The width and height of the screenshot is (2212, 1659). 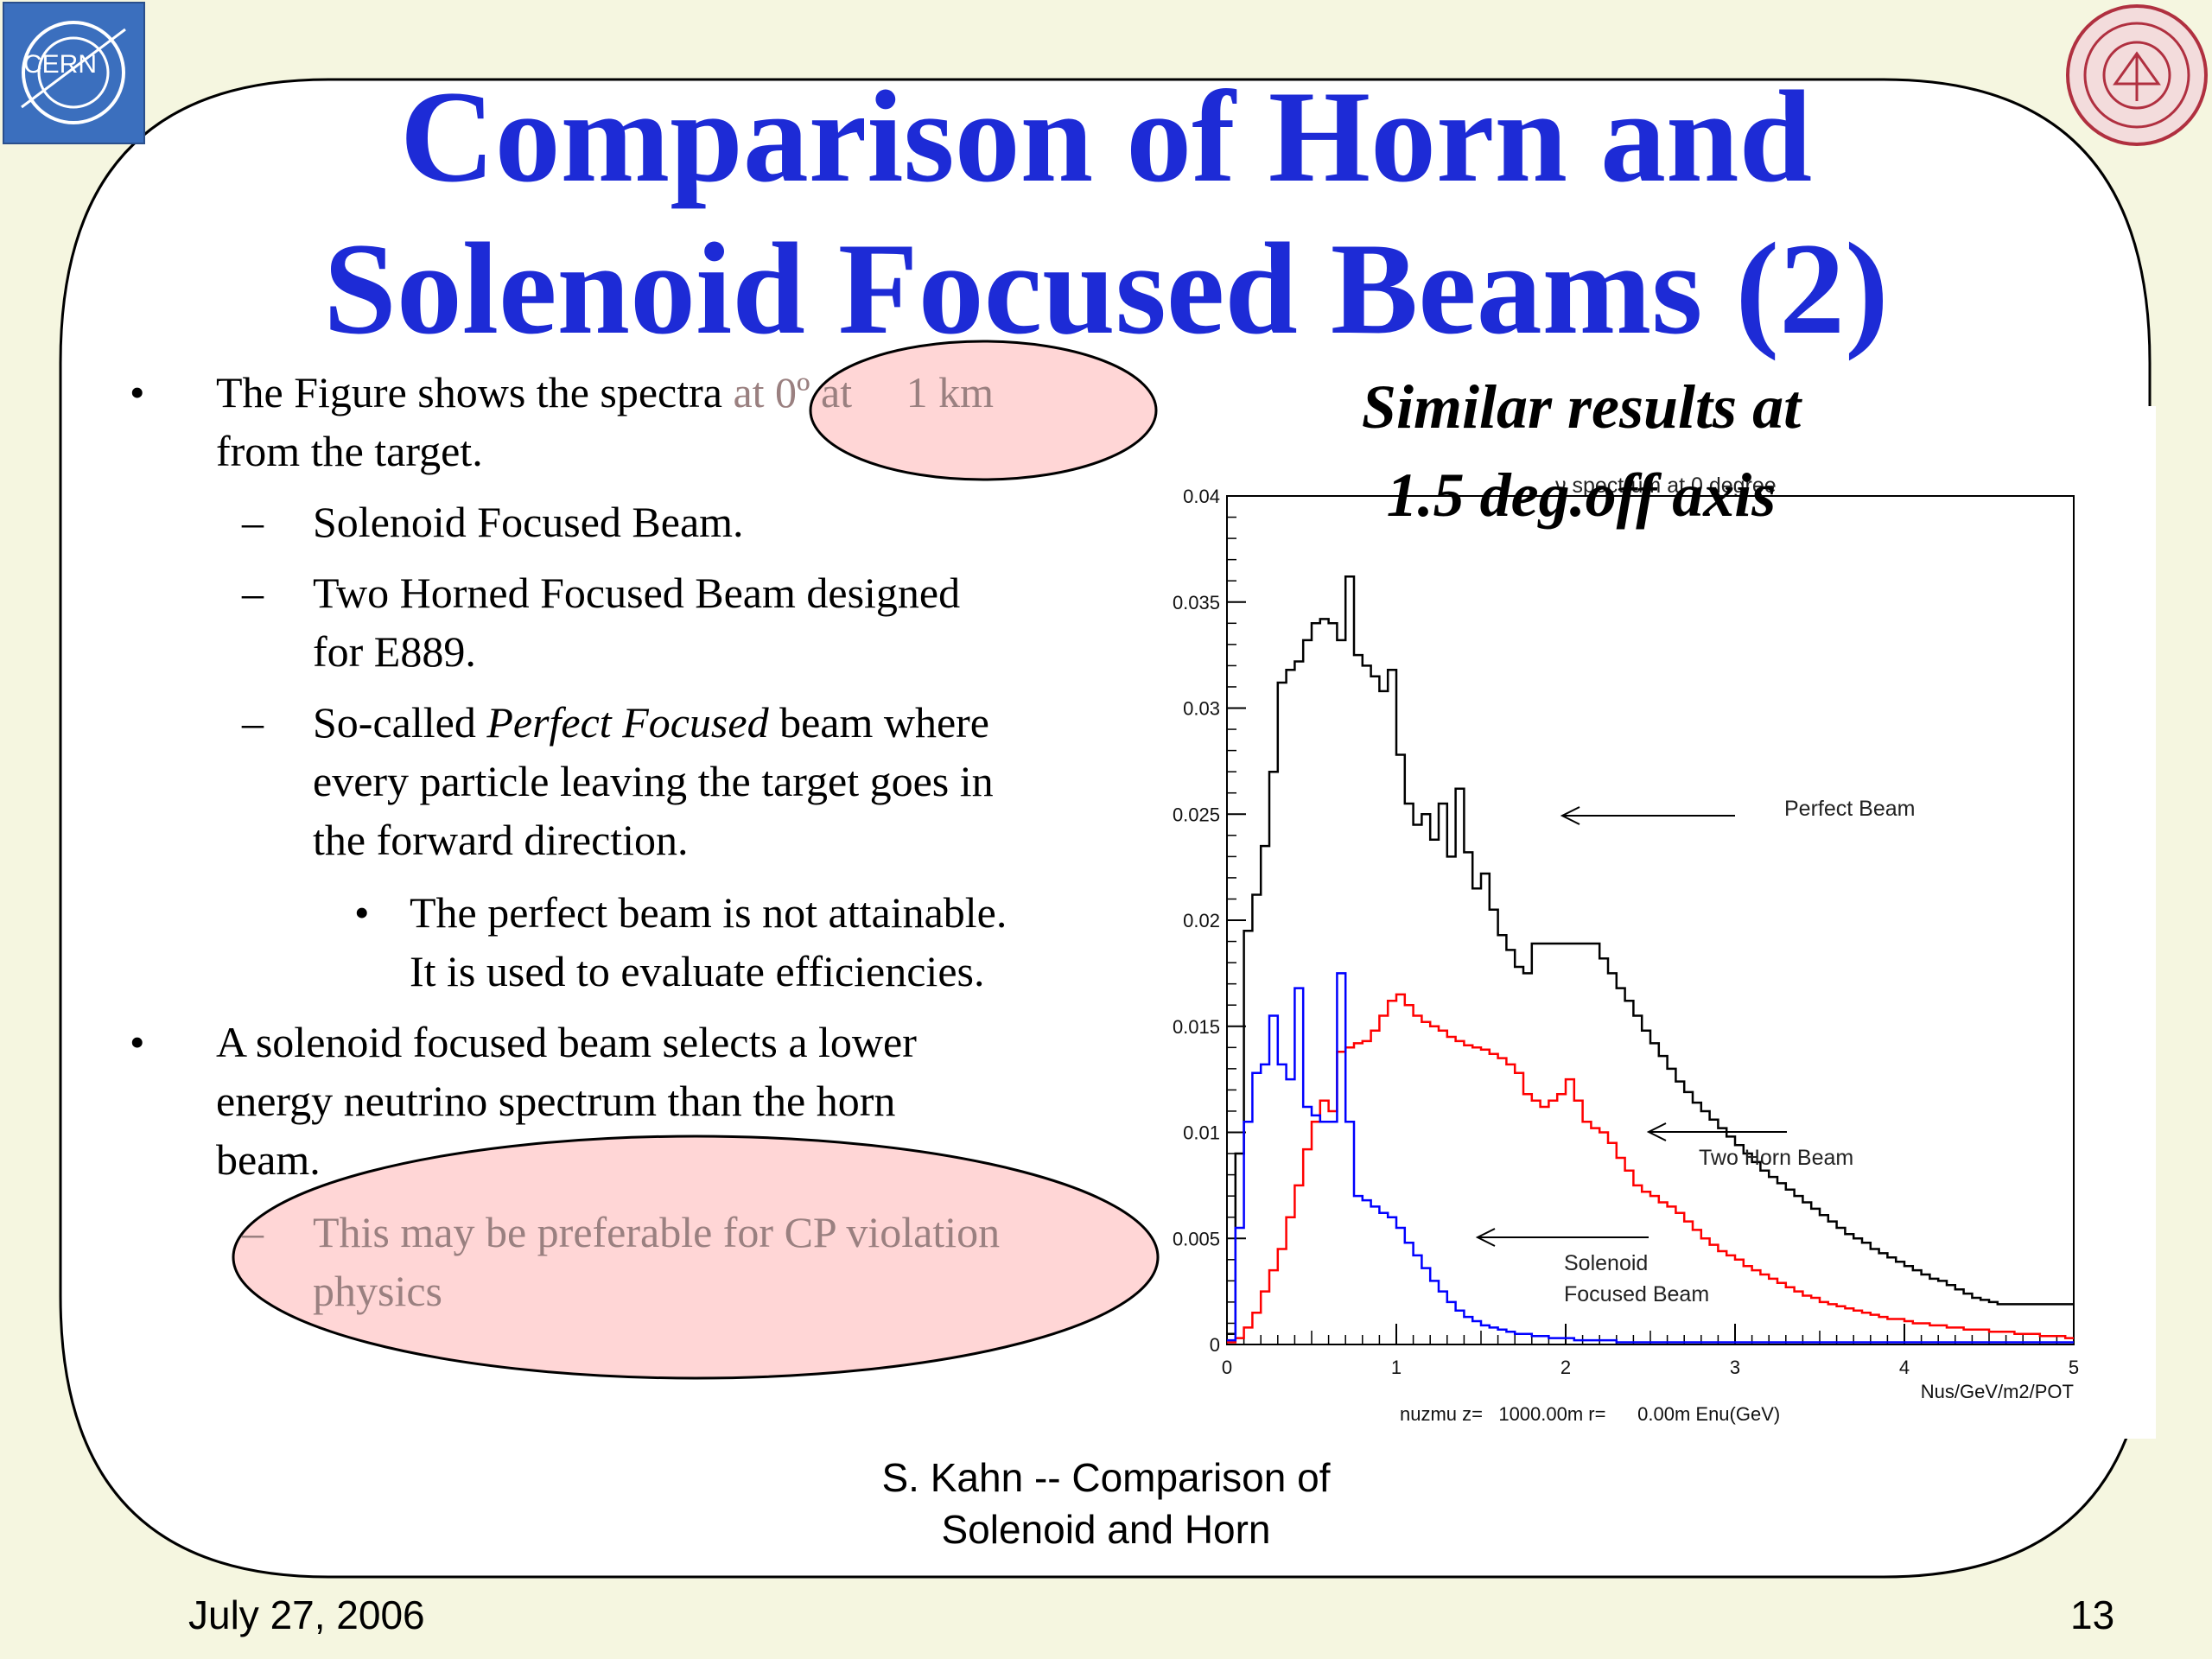 I want to click on cern-logo-icon: CERN, so click(x=74, y=73).